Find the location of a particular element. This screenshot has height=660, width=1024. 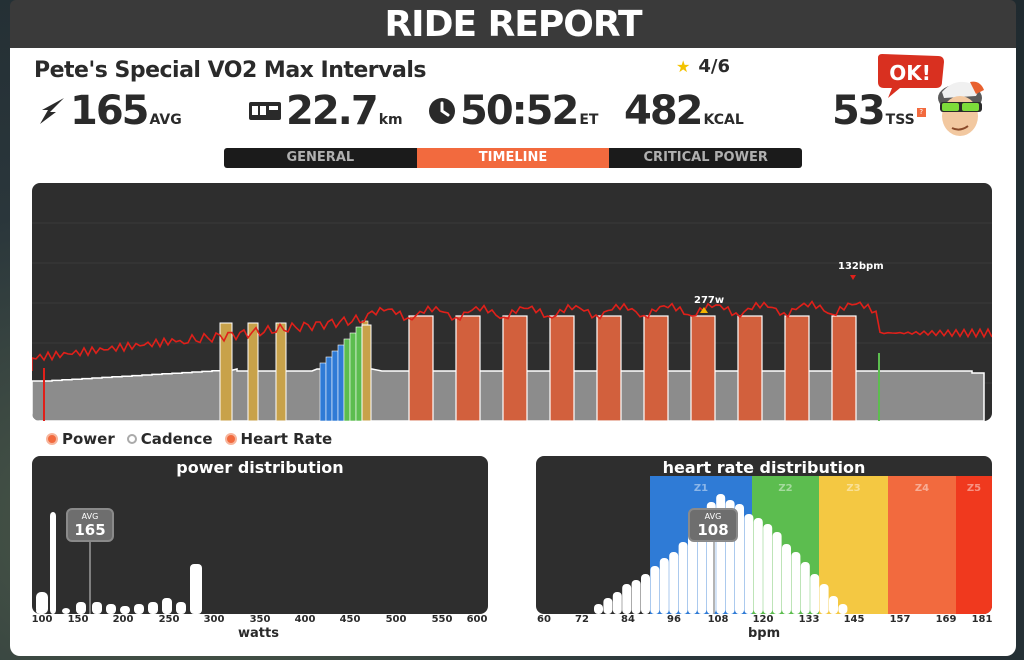

x-tick: 300 is located at coordinates (214, 619).